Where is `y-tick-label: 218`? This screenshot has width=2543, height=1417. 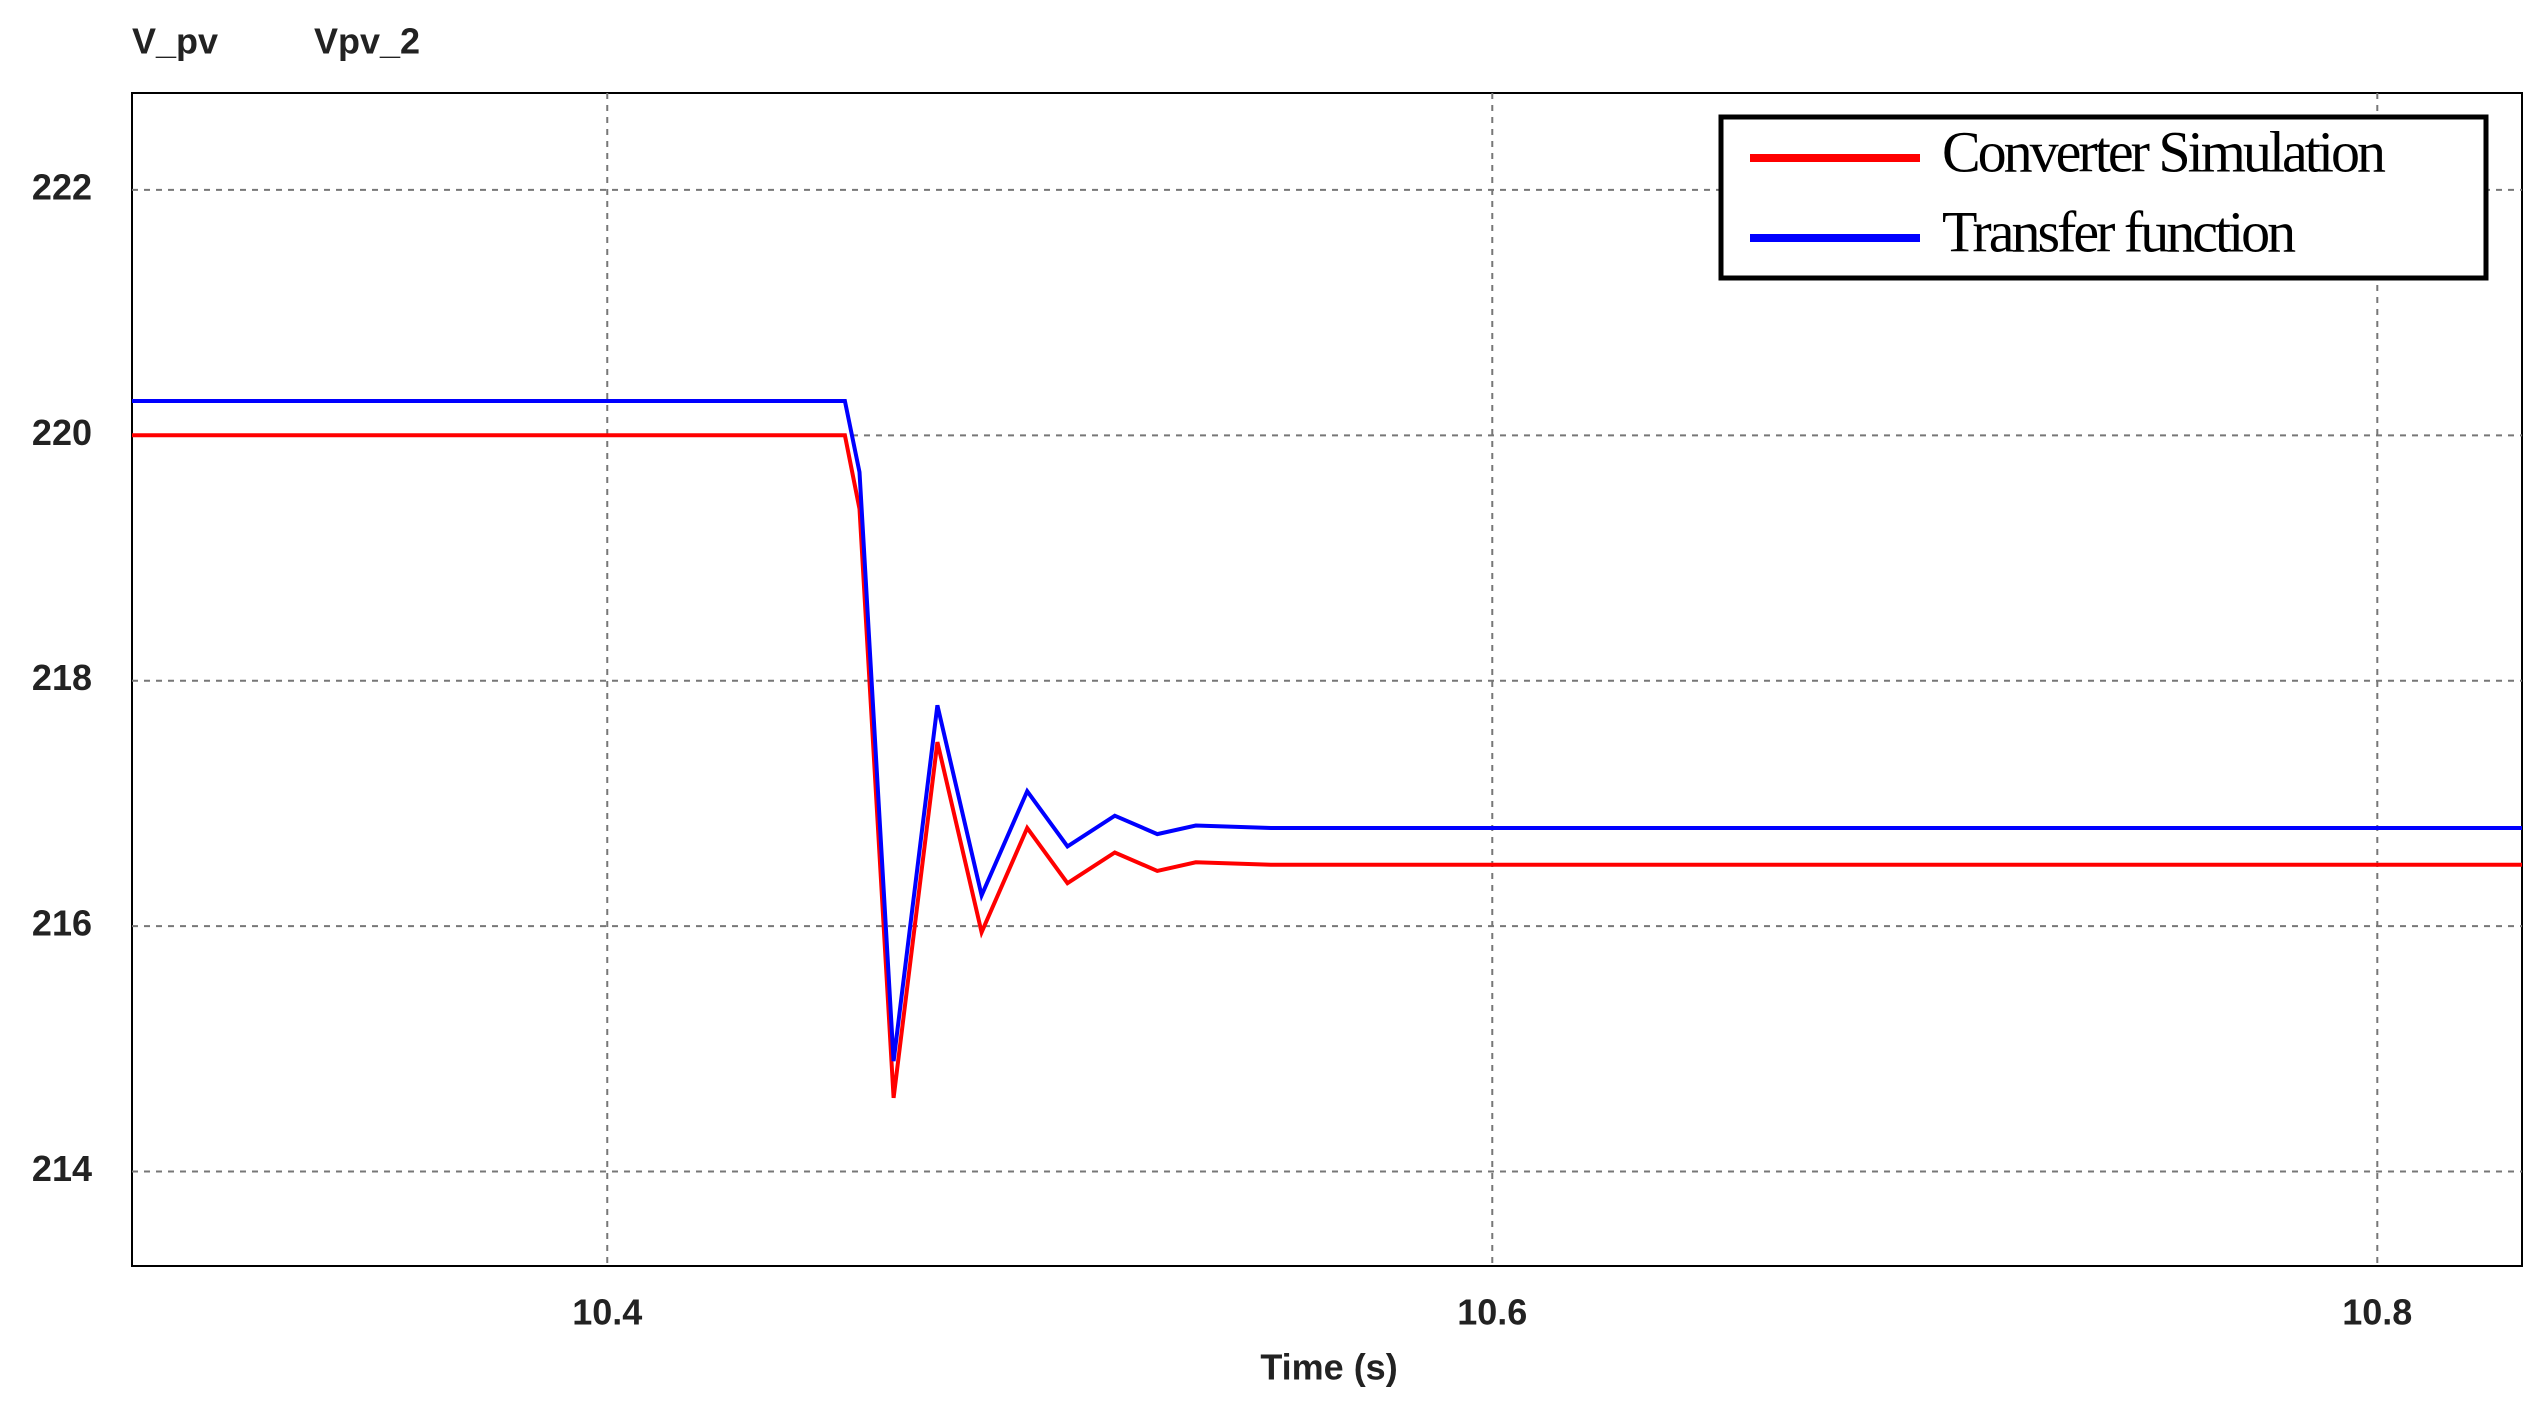 y-tick-label: 218 is located at coordinates (62, 677).